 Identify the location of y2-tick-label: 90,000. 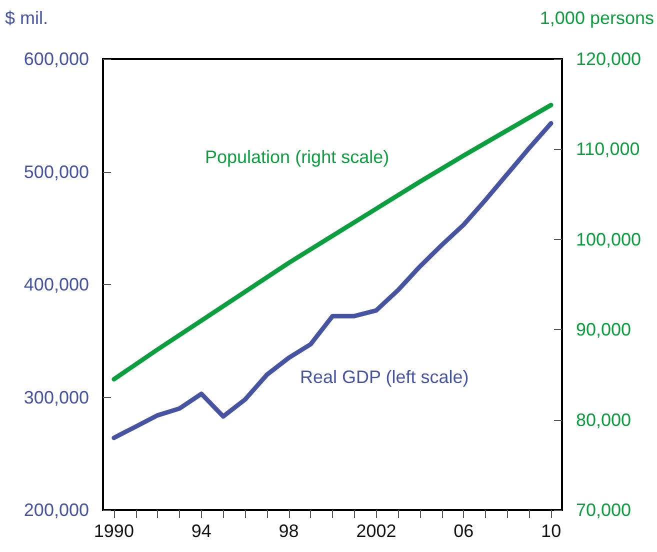
(604, 330).